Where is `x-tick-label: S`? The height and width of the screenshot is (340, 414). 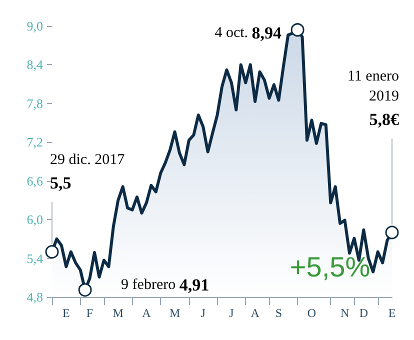
x-tick-label: S is located at coordinates (278, 313).